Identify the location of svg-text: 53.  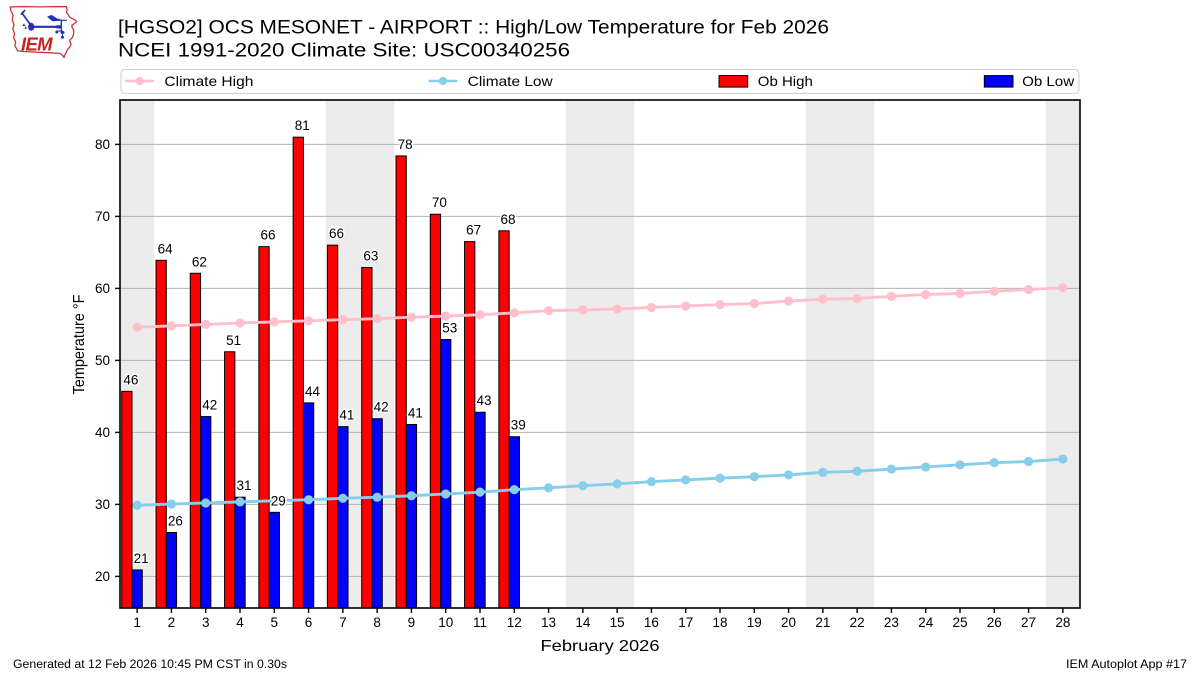
(449, 328).